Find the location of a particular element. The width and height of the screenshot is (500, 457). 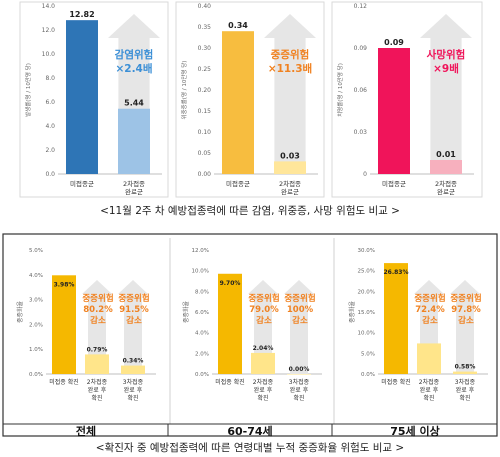

top-2-ytick: 0.00 is located at coordinates (205, 174).